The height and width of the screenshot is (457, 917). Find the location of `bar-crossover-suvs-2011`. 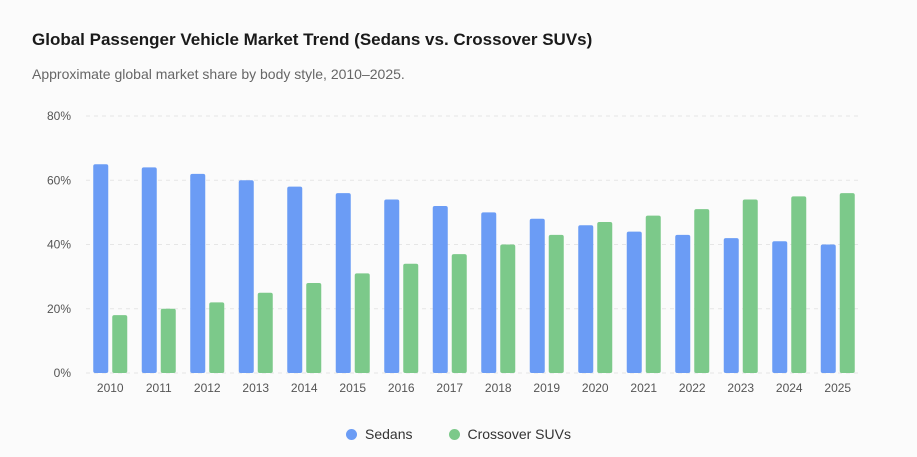

bar-crossover-suvs-2011 is located at coordinates (168, 340).